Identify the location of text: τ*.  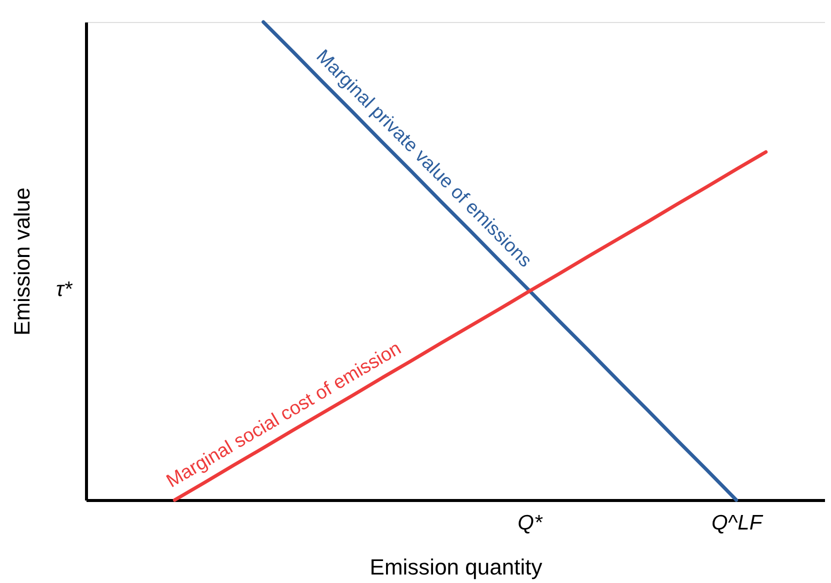
(64, 289).